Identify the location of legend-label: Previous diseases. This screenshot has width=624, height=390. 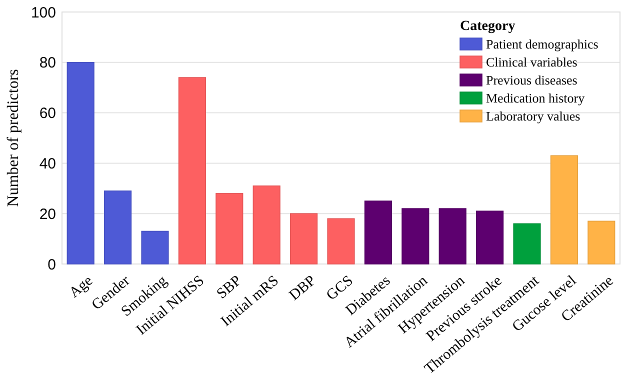
(532, 80).